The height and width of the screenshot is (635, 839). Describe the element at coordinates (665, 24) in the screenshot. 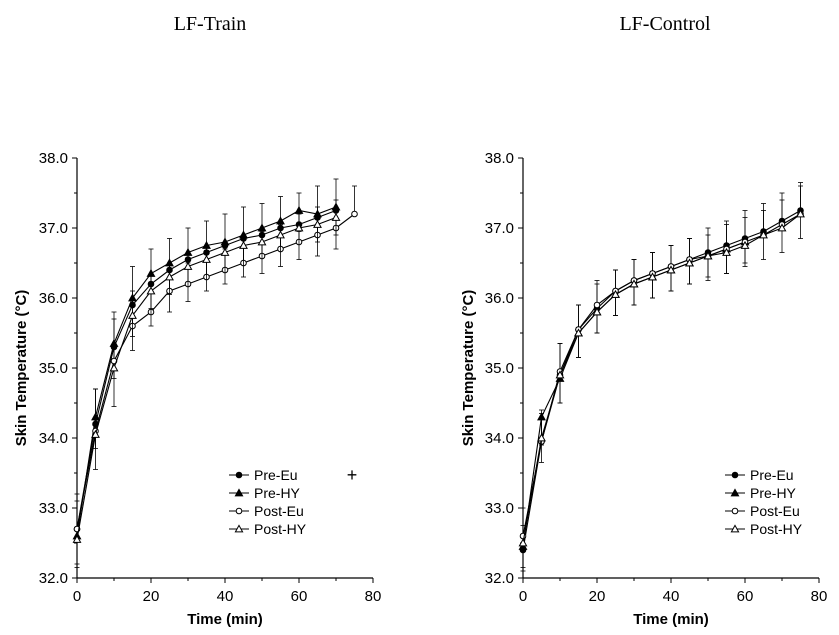

I see `chart-title: LF-Control` at that location.